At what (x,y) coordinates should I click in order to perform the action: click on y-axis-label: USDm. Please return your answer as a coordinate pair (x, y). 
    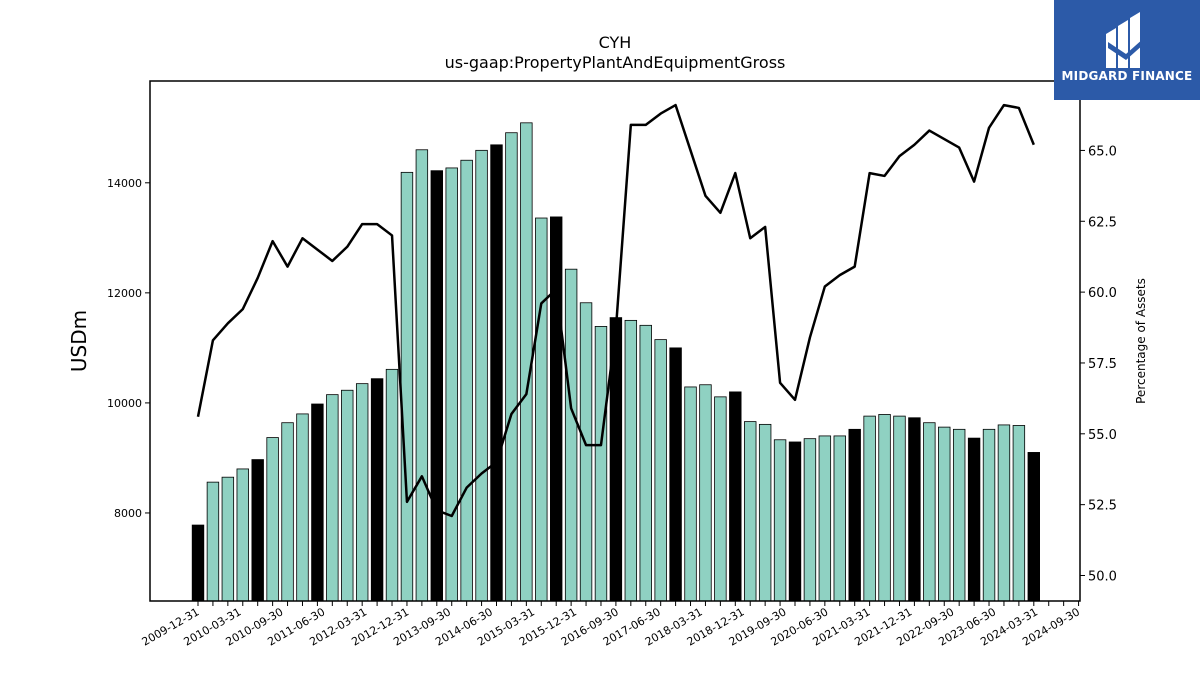
    Looking at the image, I should click on (79, 341).